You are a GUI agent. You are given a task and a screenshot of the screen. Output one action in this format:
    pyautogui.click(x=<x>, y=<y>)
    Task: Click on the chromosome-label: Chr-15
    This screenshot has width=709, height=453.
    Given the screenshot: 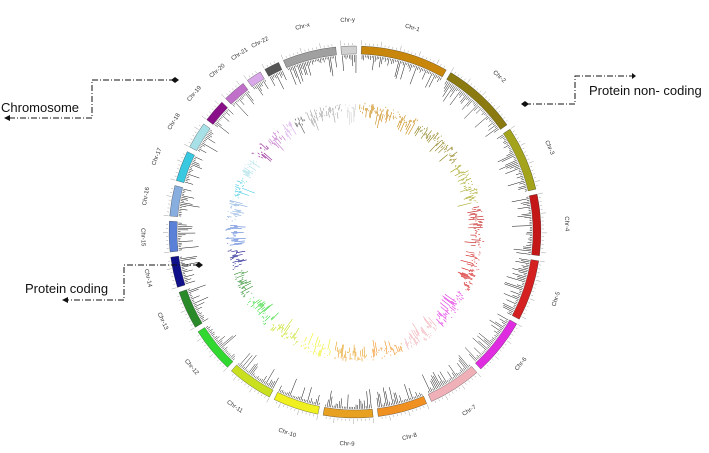 What is the action you would take?
    pyautogui.click(x=142, y=237)
    